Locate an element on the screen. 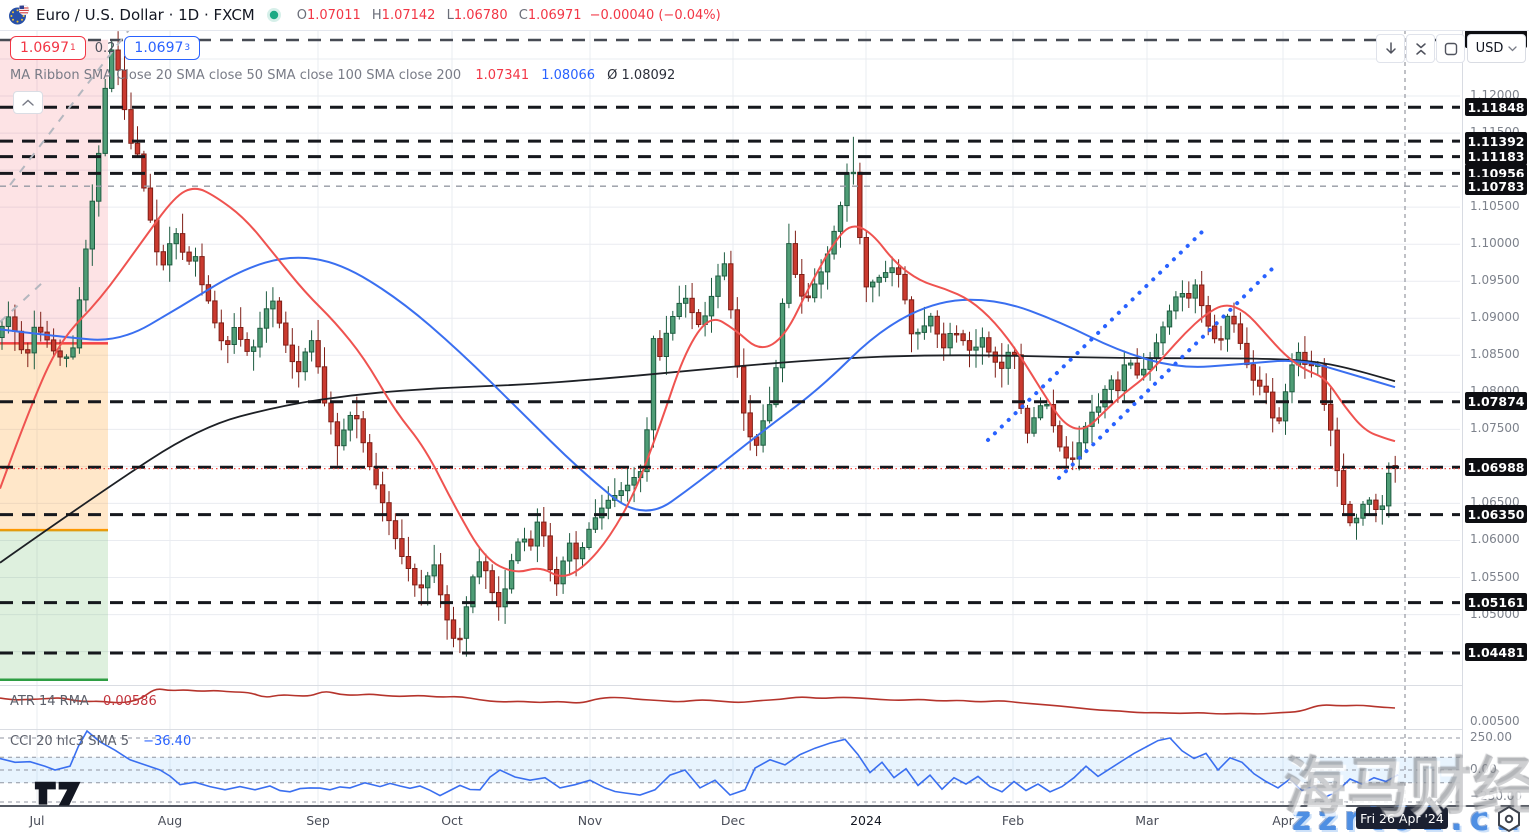 The image size is (1529, 835). price-level-badge: 1.11183 is located at coordinates (1496, 156).